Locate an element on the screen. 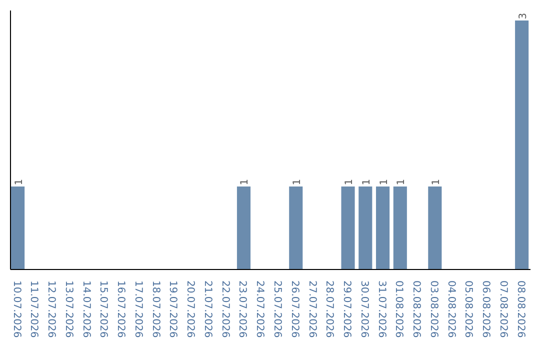  x-tick-label: 07.08.2026 is located at coordinates (502, 309).